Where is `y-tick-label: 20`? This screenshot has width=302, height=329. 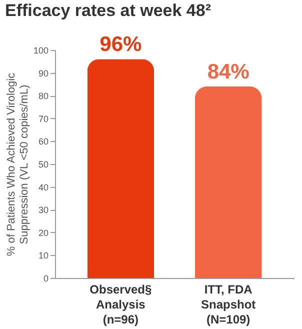 y-tick-label: 20 is located at coordinates (43, 233).